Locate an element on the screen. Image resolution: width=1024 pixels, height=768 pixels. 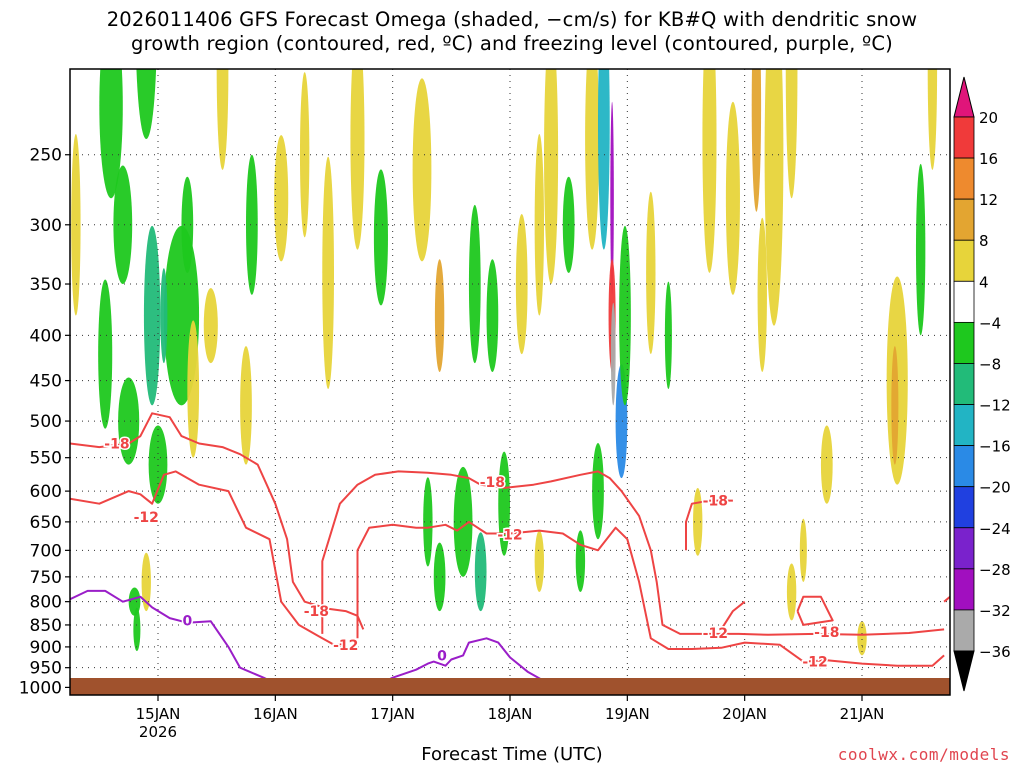
y-tick-label: 950 is located at coordinates (46, 669).